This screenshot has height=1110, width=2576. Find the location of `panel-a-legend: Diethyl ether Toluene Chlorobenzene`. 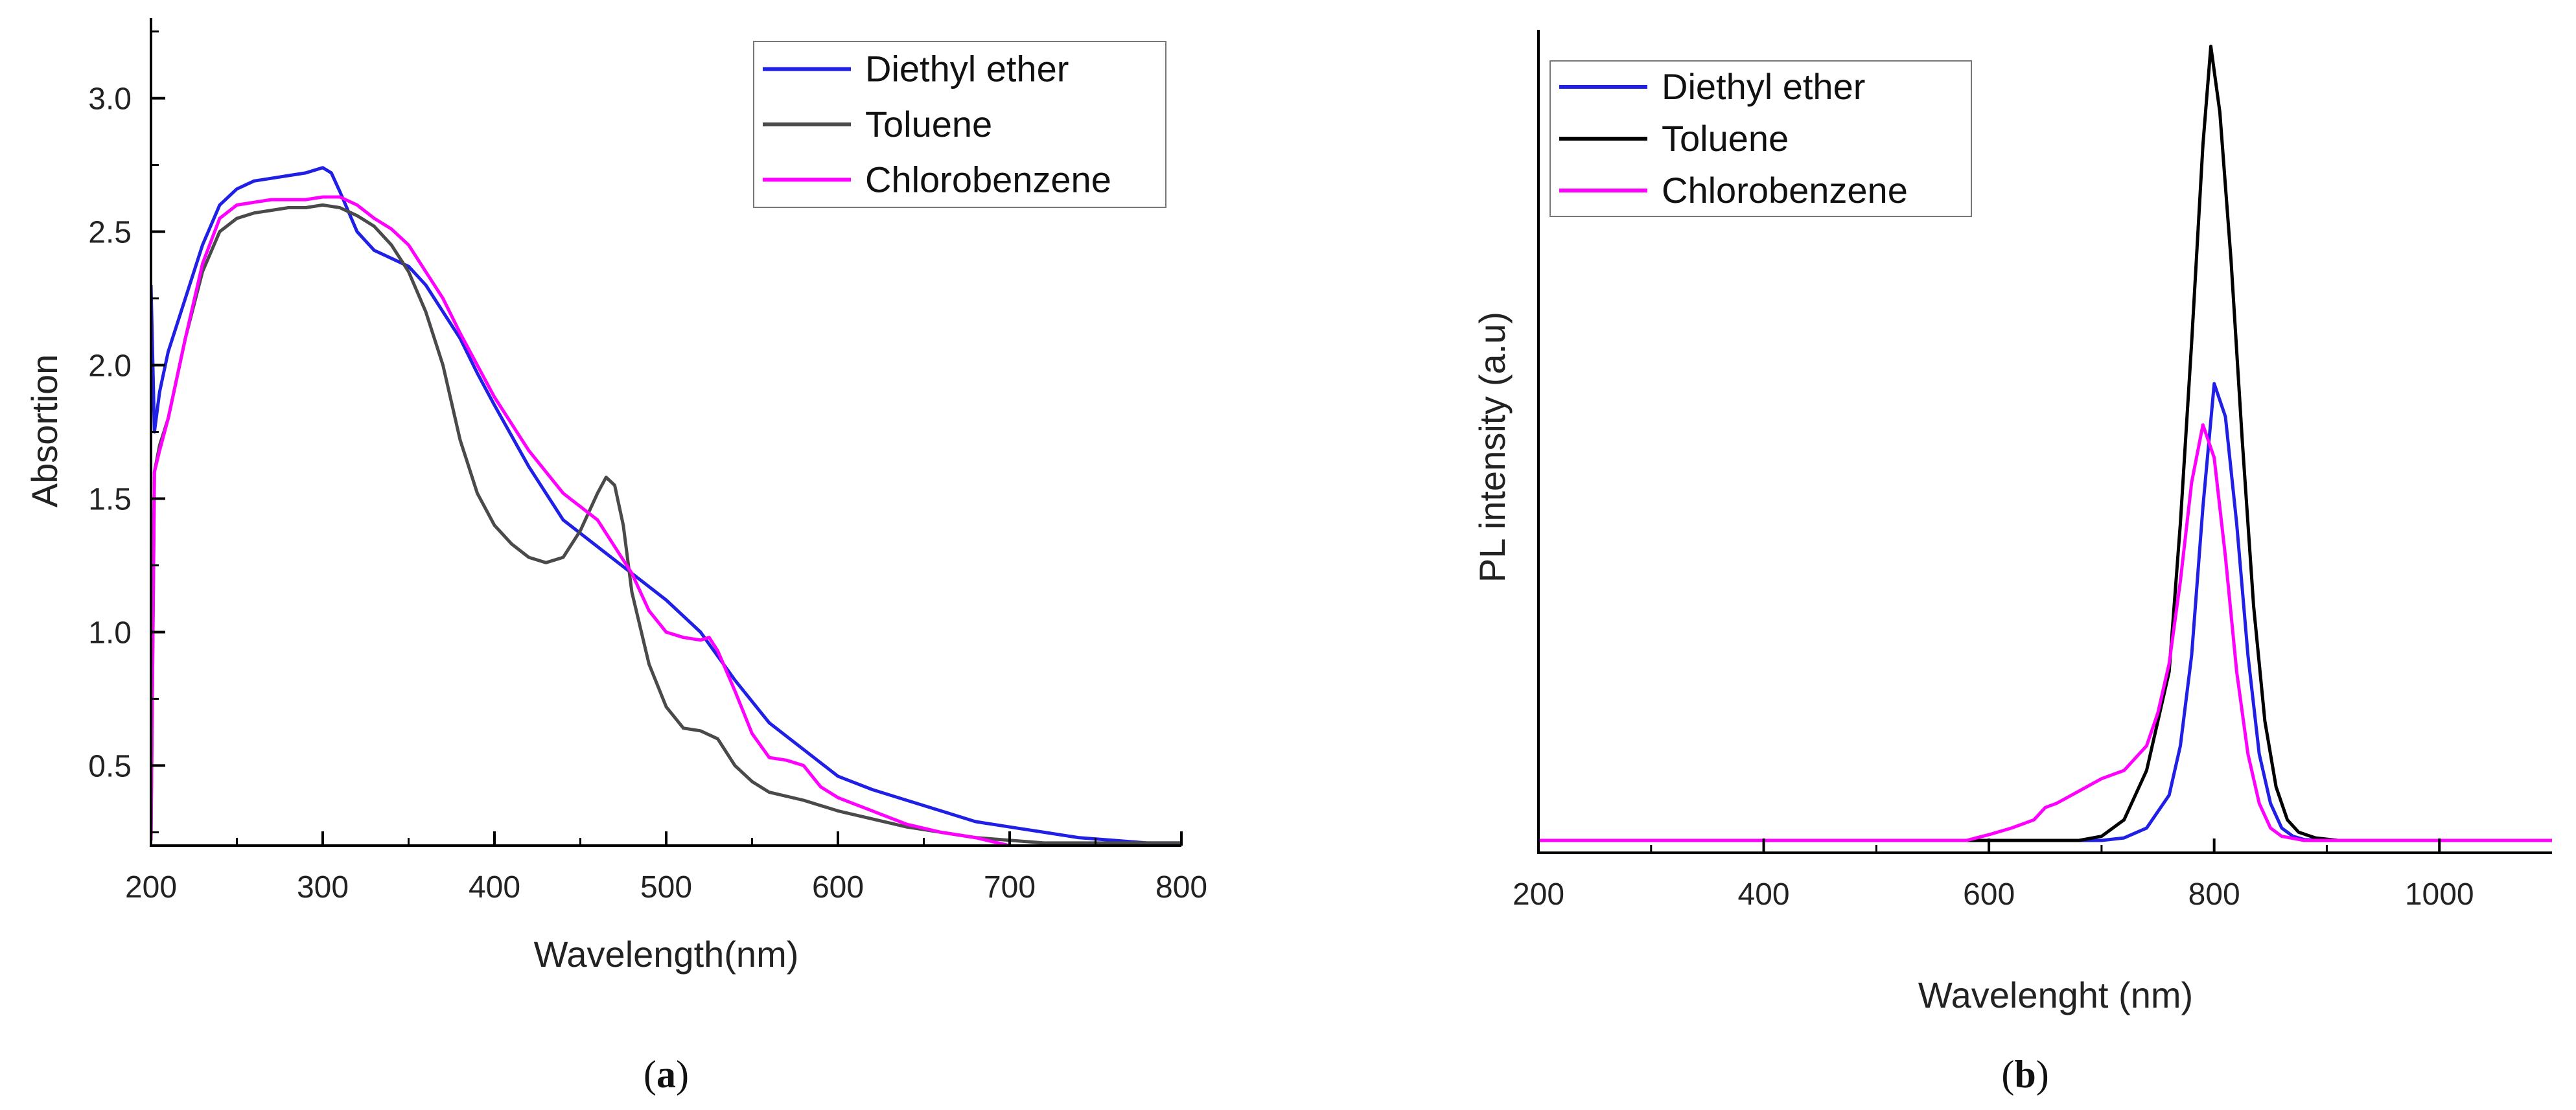

panel-a-legend: Diethyl ether Toluene Chlorobenzene is located at coordinates (960, 124).